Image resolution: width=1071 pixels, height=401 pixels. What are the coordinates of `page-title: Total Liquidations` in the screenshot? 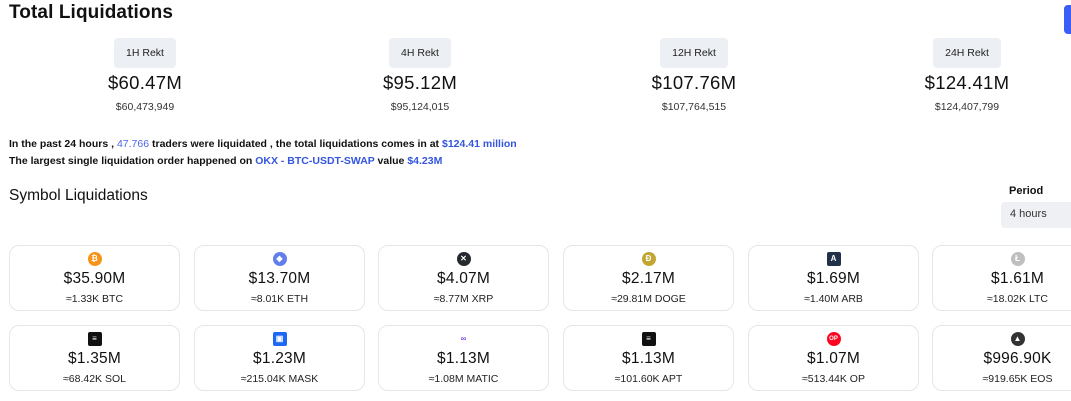 It's located at (91, 12).